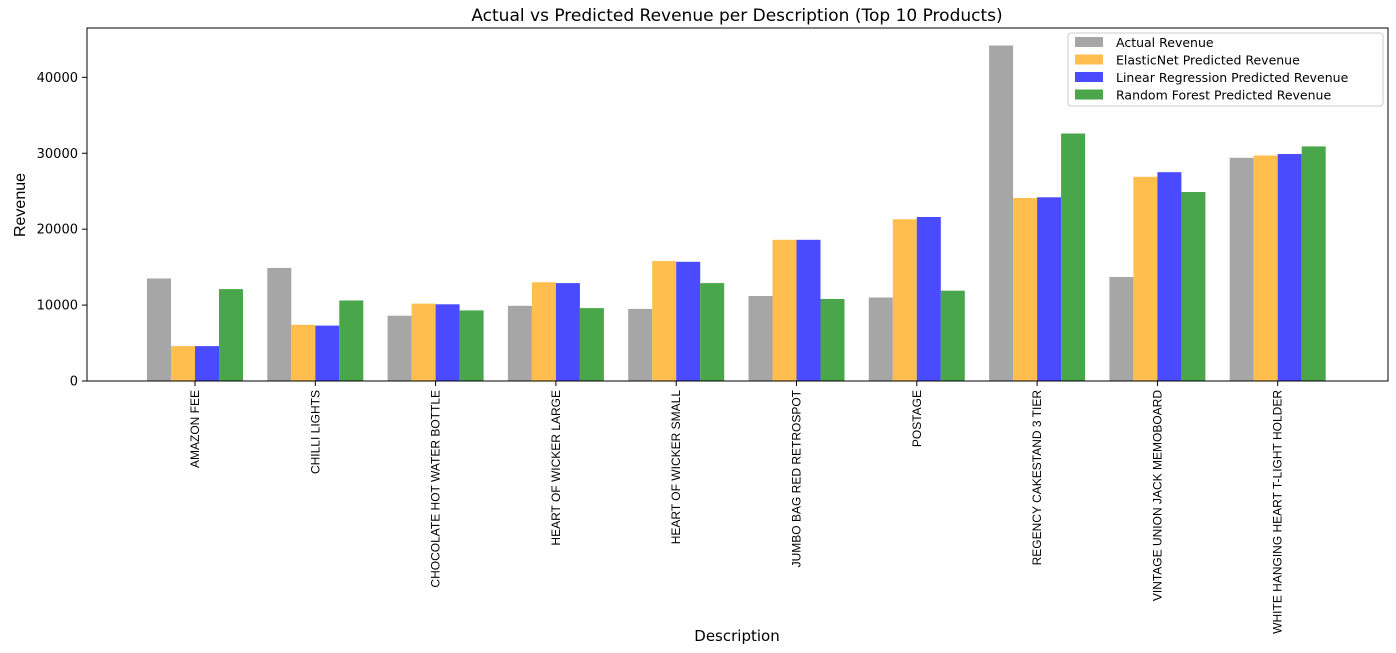  Describe the element at coordinates (74, 382) in the screenshot. I see `y-tick-label: 0` at that location.